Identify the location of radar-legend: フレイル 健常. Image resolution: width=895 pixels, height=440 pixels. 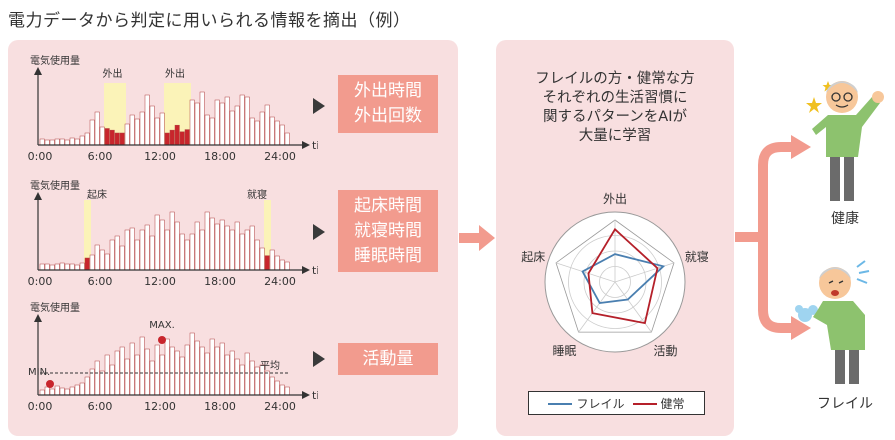
(616, 403).